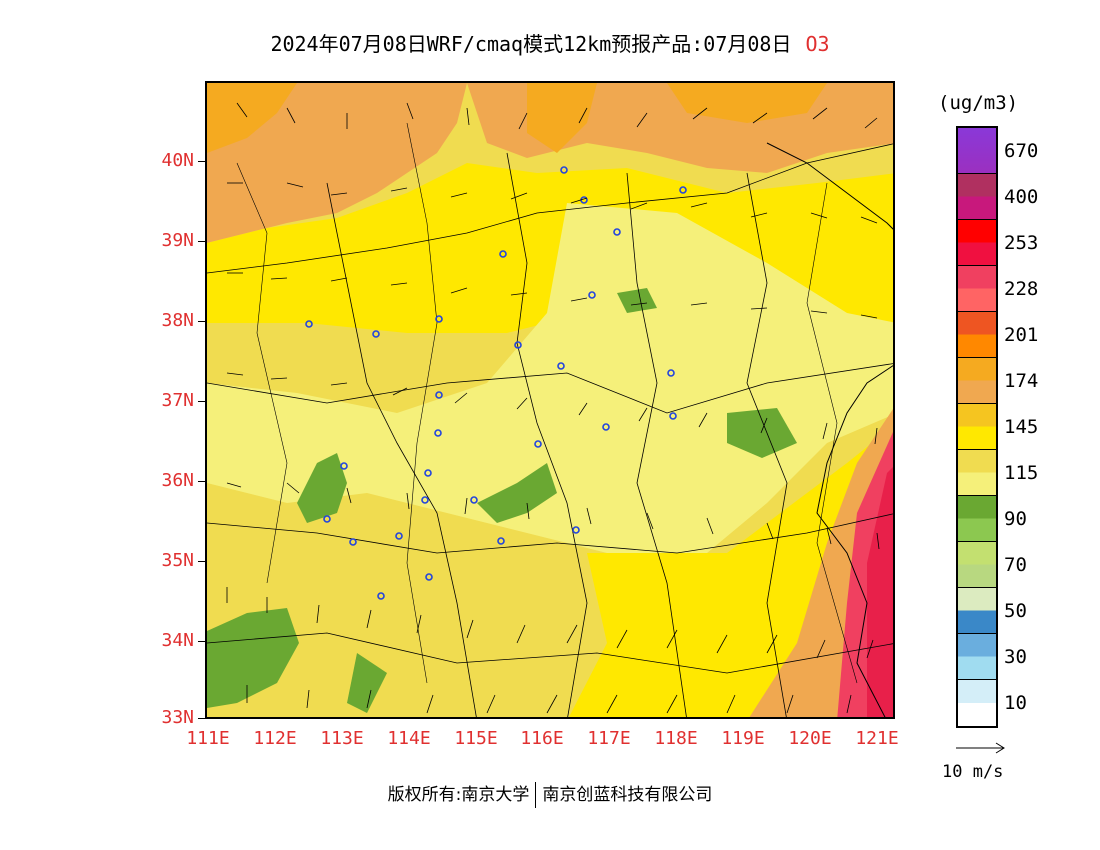 This screenshot has height=850, width=1100. I want to click on legend-label-90: 90, so click(1015, 519).